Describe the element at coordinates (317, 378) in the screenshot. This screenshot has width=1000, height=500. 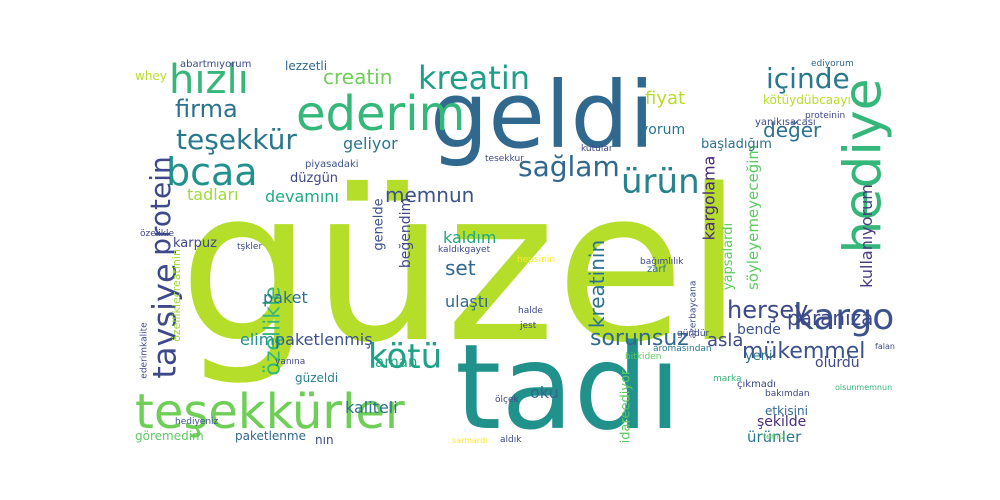
I see `word-guzeldi: güzeldi` at that location.